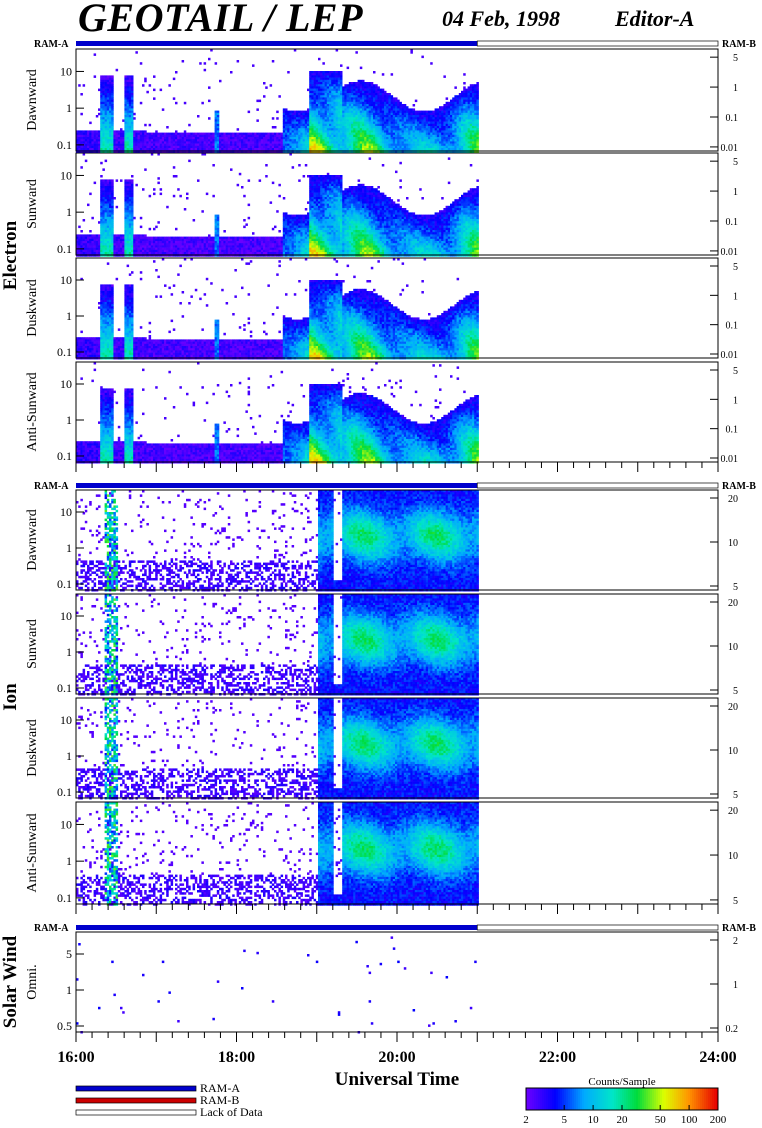 This screenshot has width=762, height=1128. I want to click on solar-wind-ram-b-label: RAM-B, so click(739, 928).